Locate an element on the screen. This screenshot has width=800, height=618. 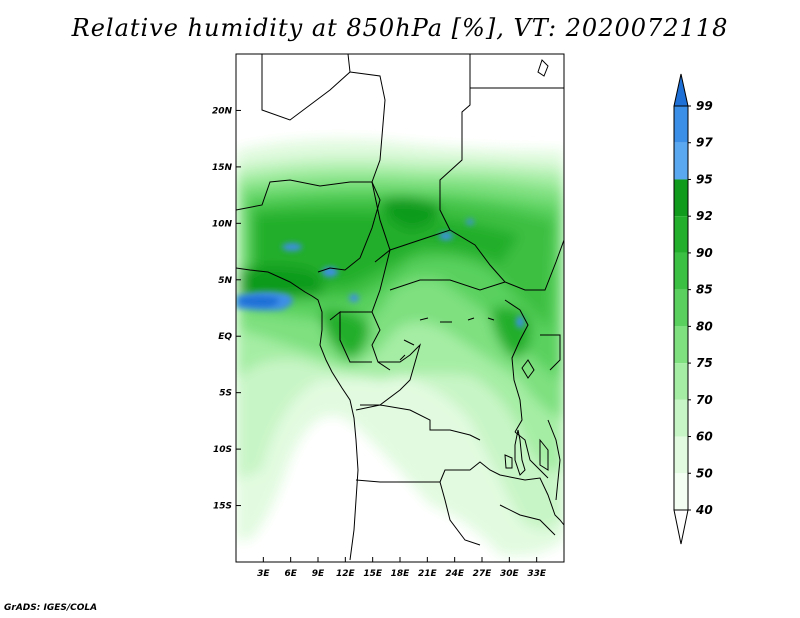
colorbar-label: 75 is located at coordinates (704, 363).